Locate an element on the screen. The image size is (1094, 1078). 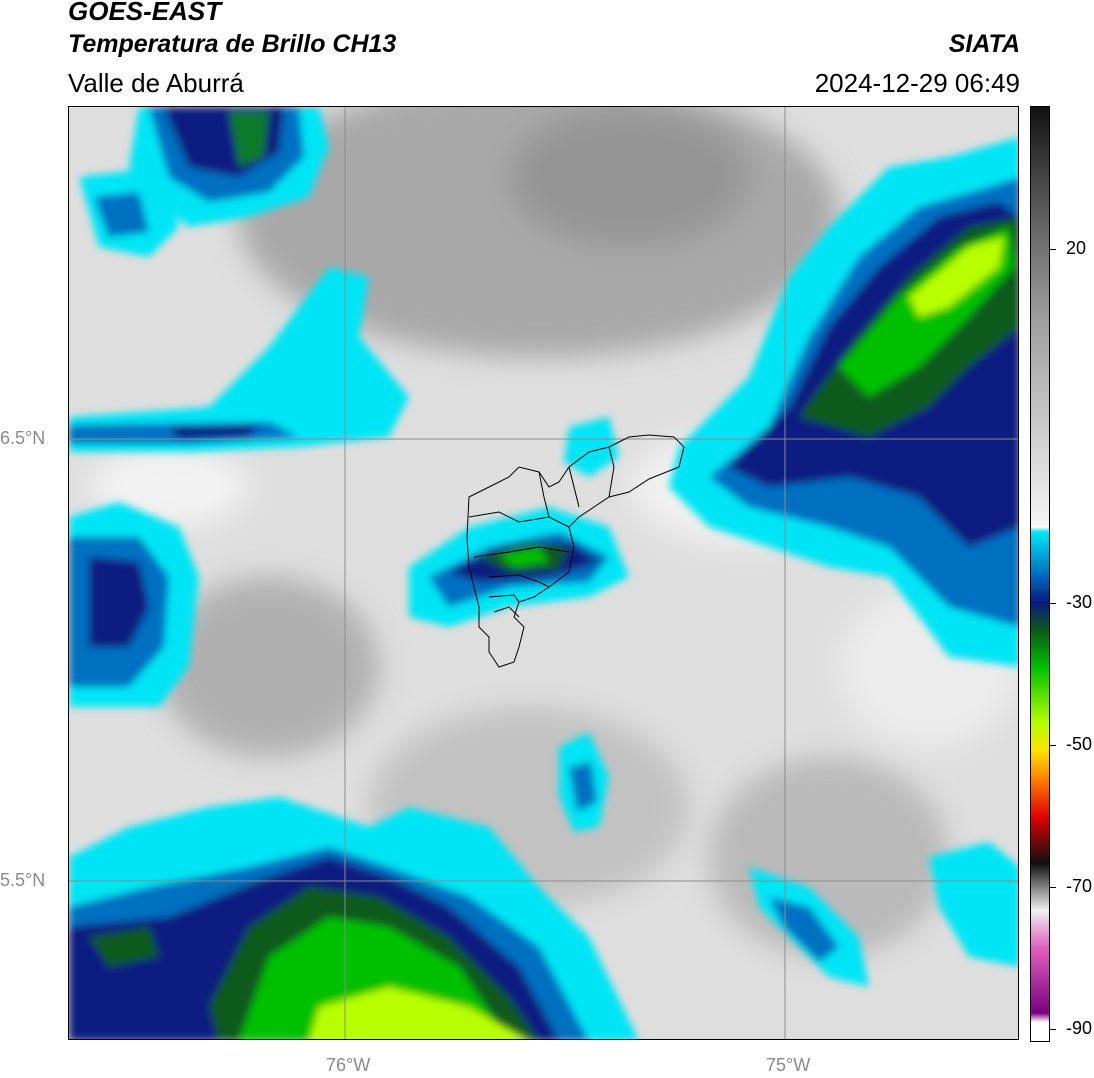
region-subtitle: Valle de Aburrá is located at coordinates (156, 83).